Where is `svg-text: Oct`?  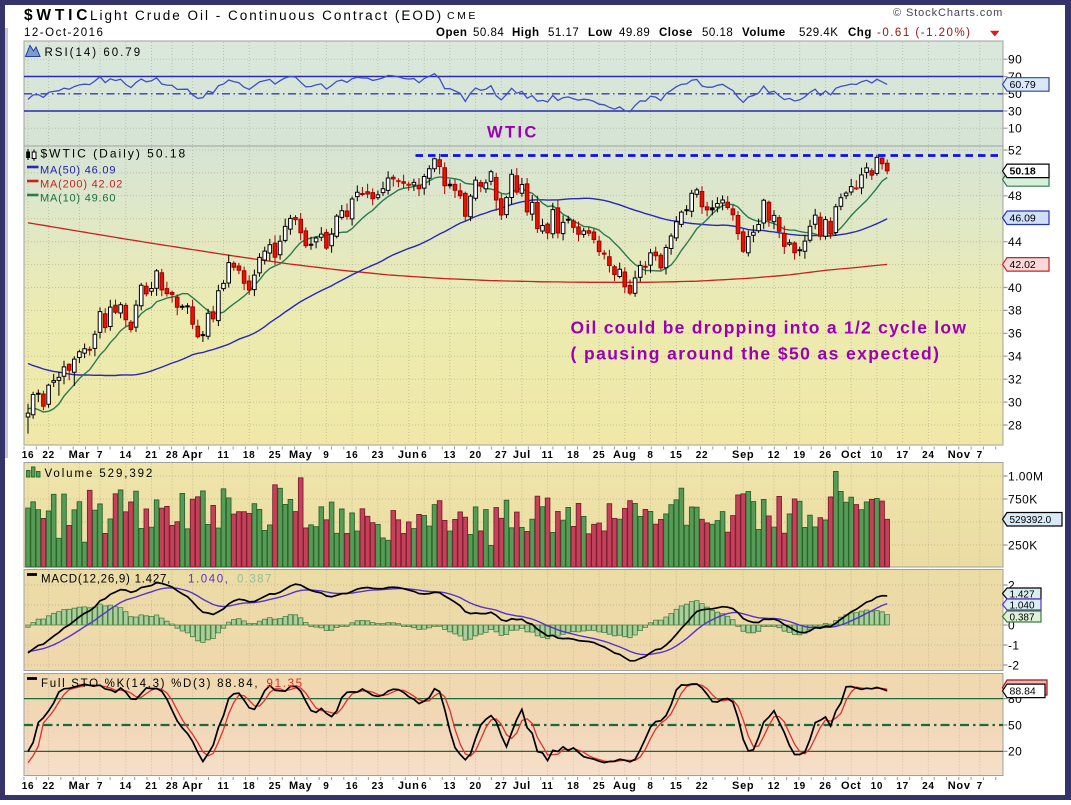 svg-text: Oct is located at coordinates (851, 455).